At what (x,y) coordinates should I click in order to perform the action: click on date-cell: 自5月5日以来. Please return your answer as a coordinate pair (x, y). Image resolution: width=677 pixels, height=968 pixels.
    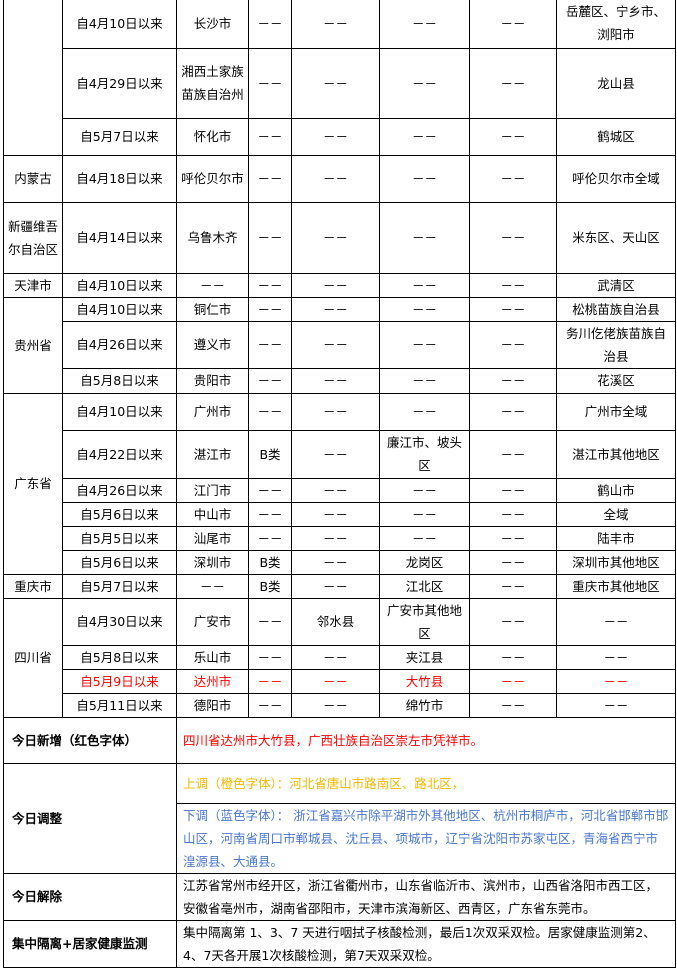
    Looking at the image, I should click on (119, 538).